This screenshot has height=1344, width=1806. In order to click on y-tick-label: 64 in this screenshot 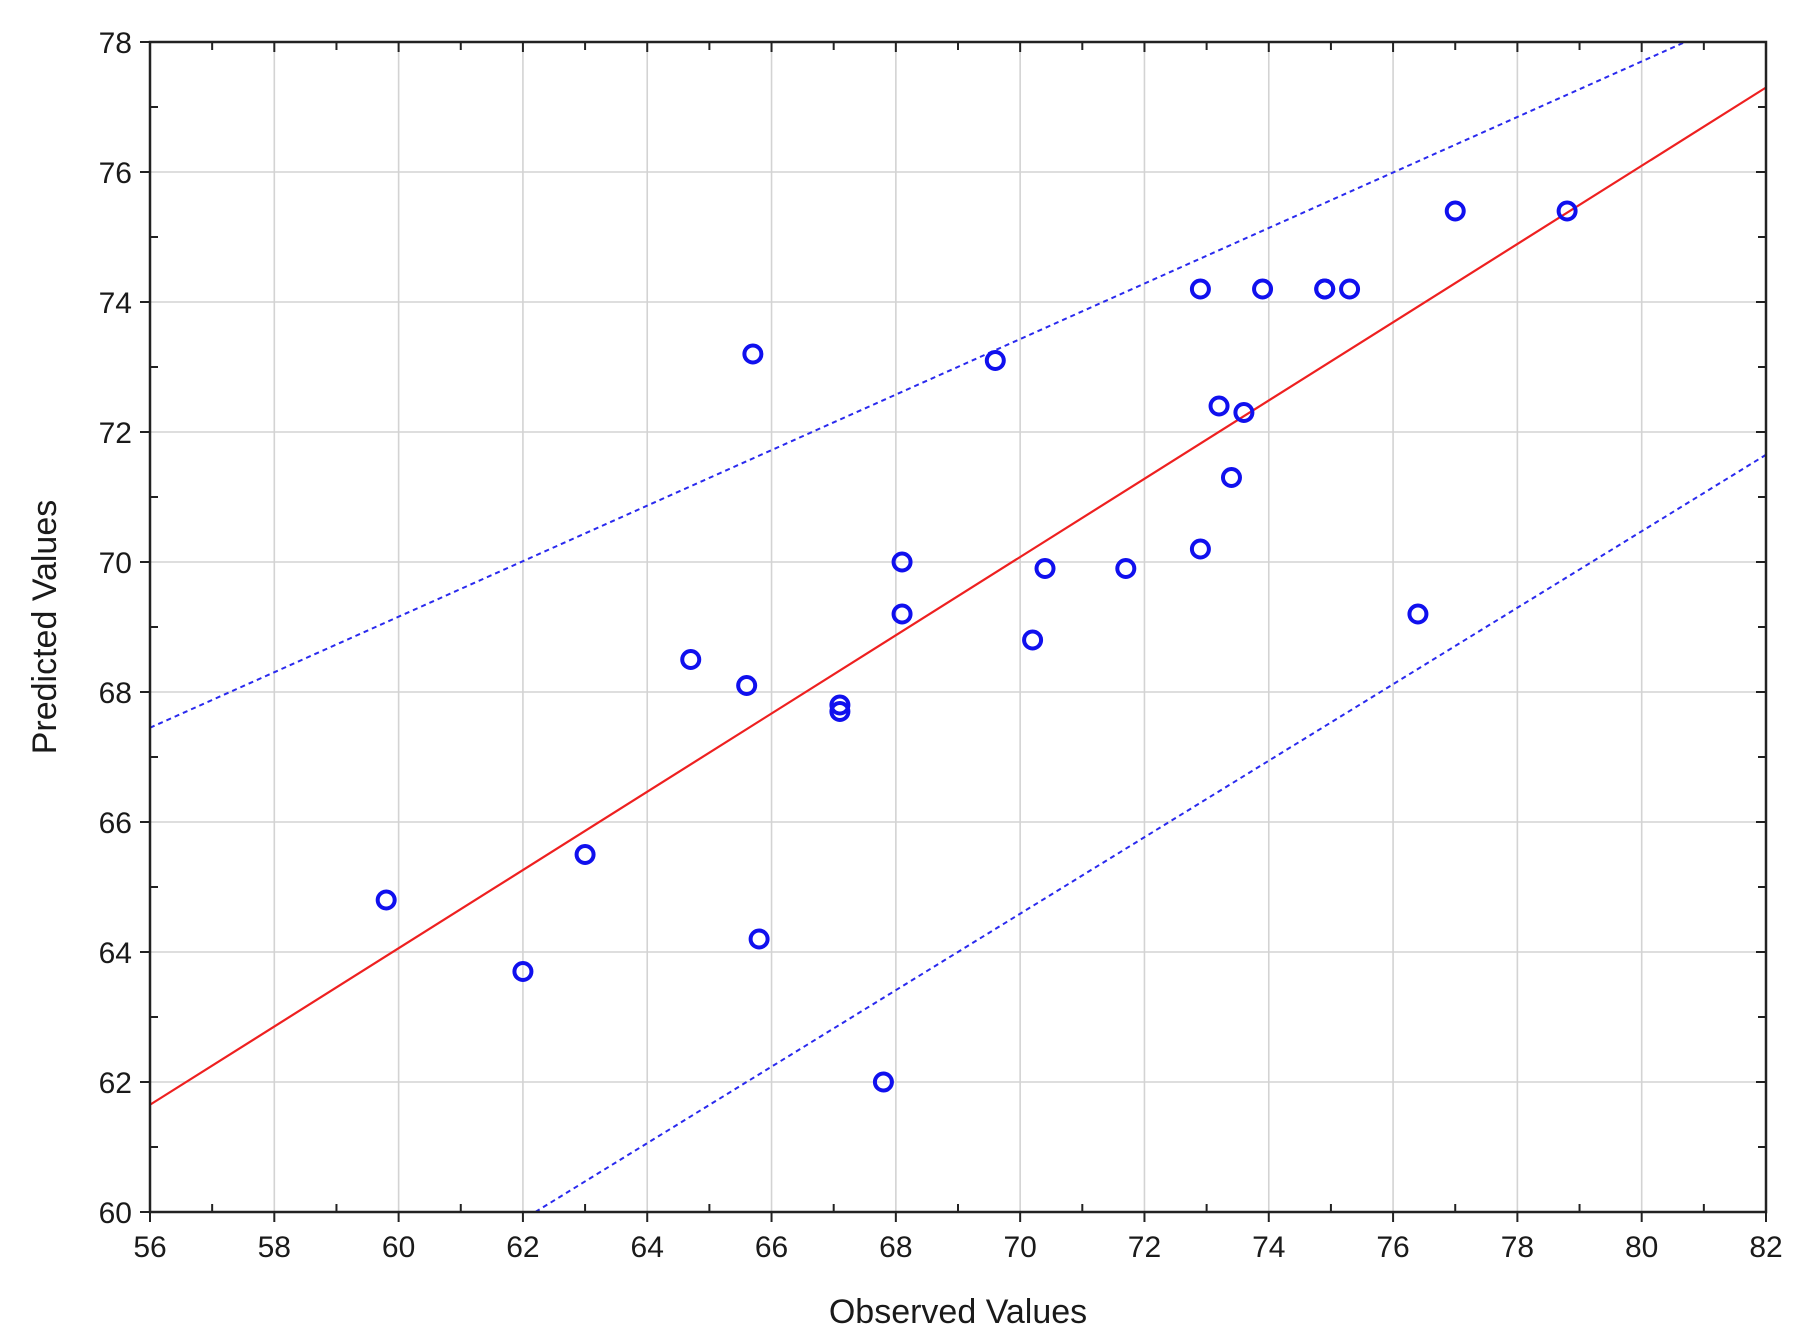, I will do `click(115, 953)`.